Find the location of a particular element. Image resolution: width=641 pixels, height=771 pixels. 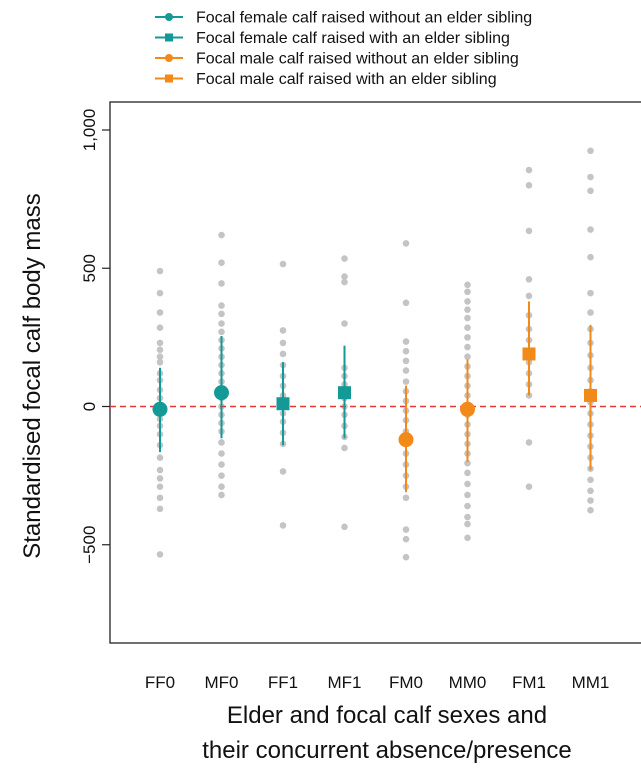

x-tick-label: MF0 is located at coordinates (222, 682).